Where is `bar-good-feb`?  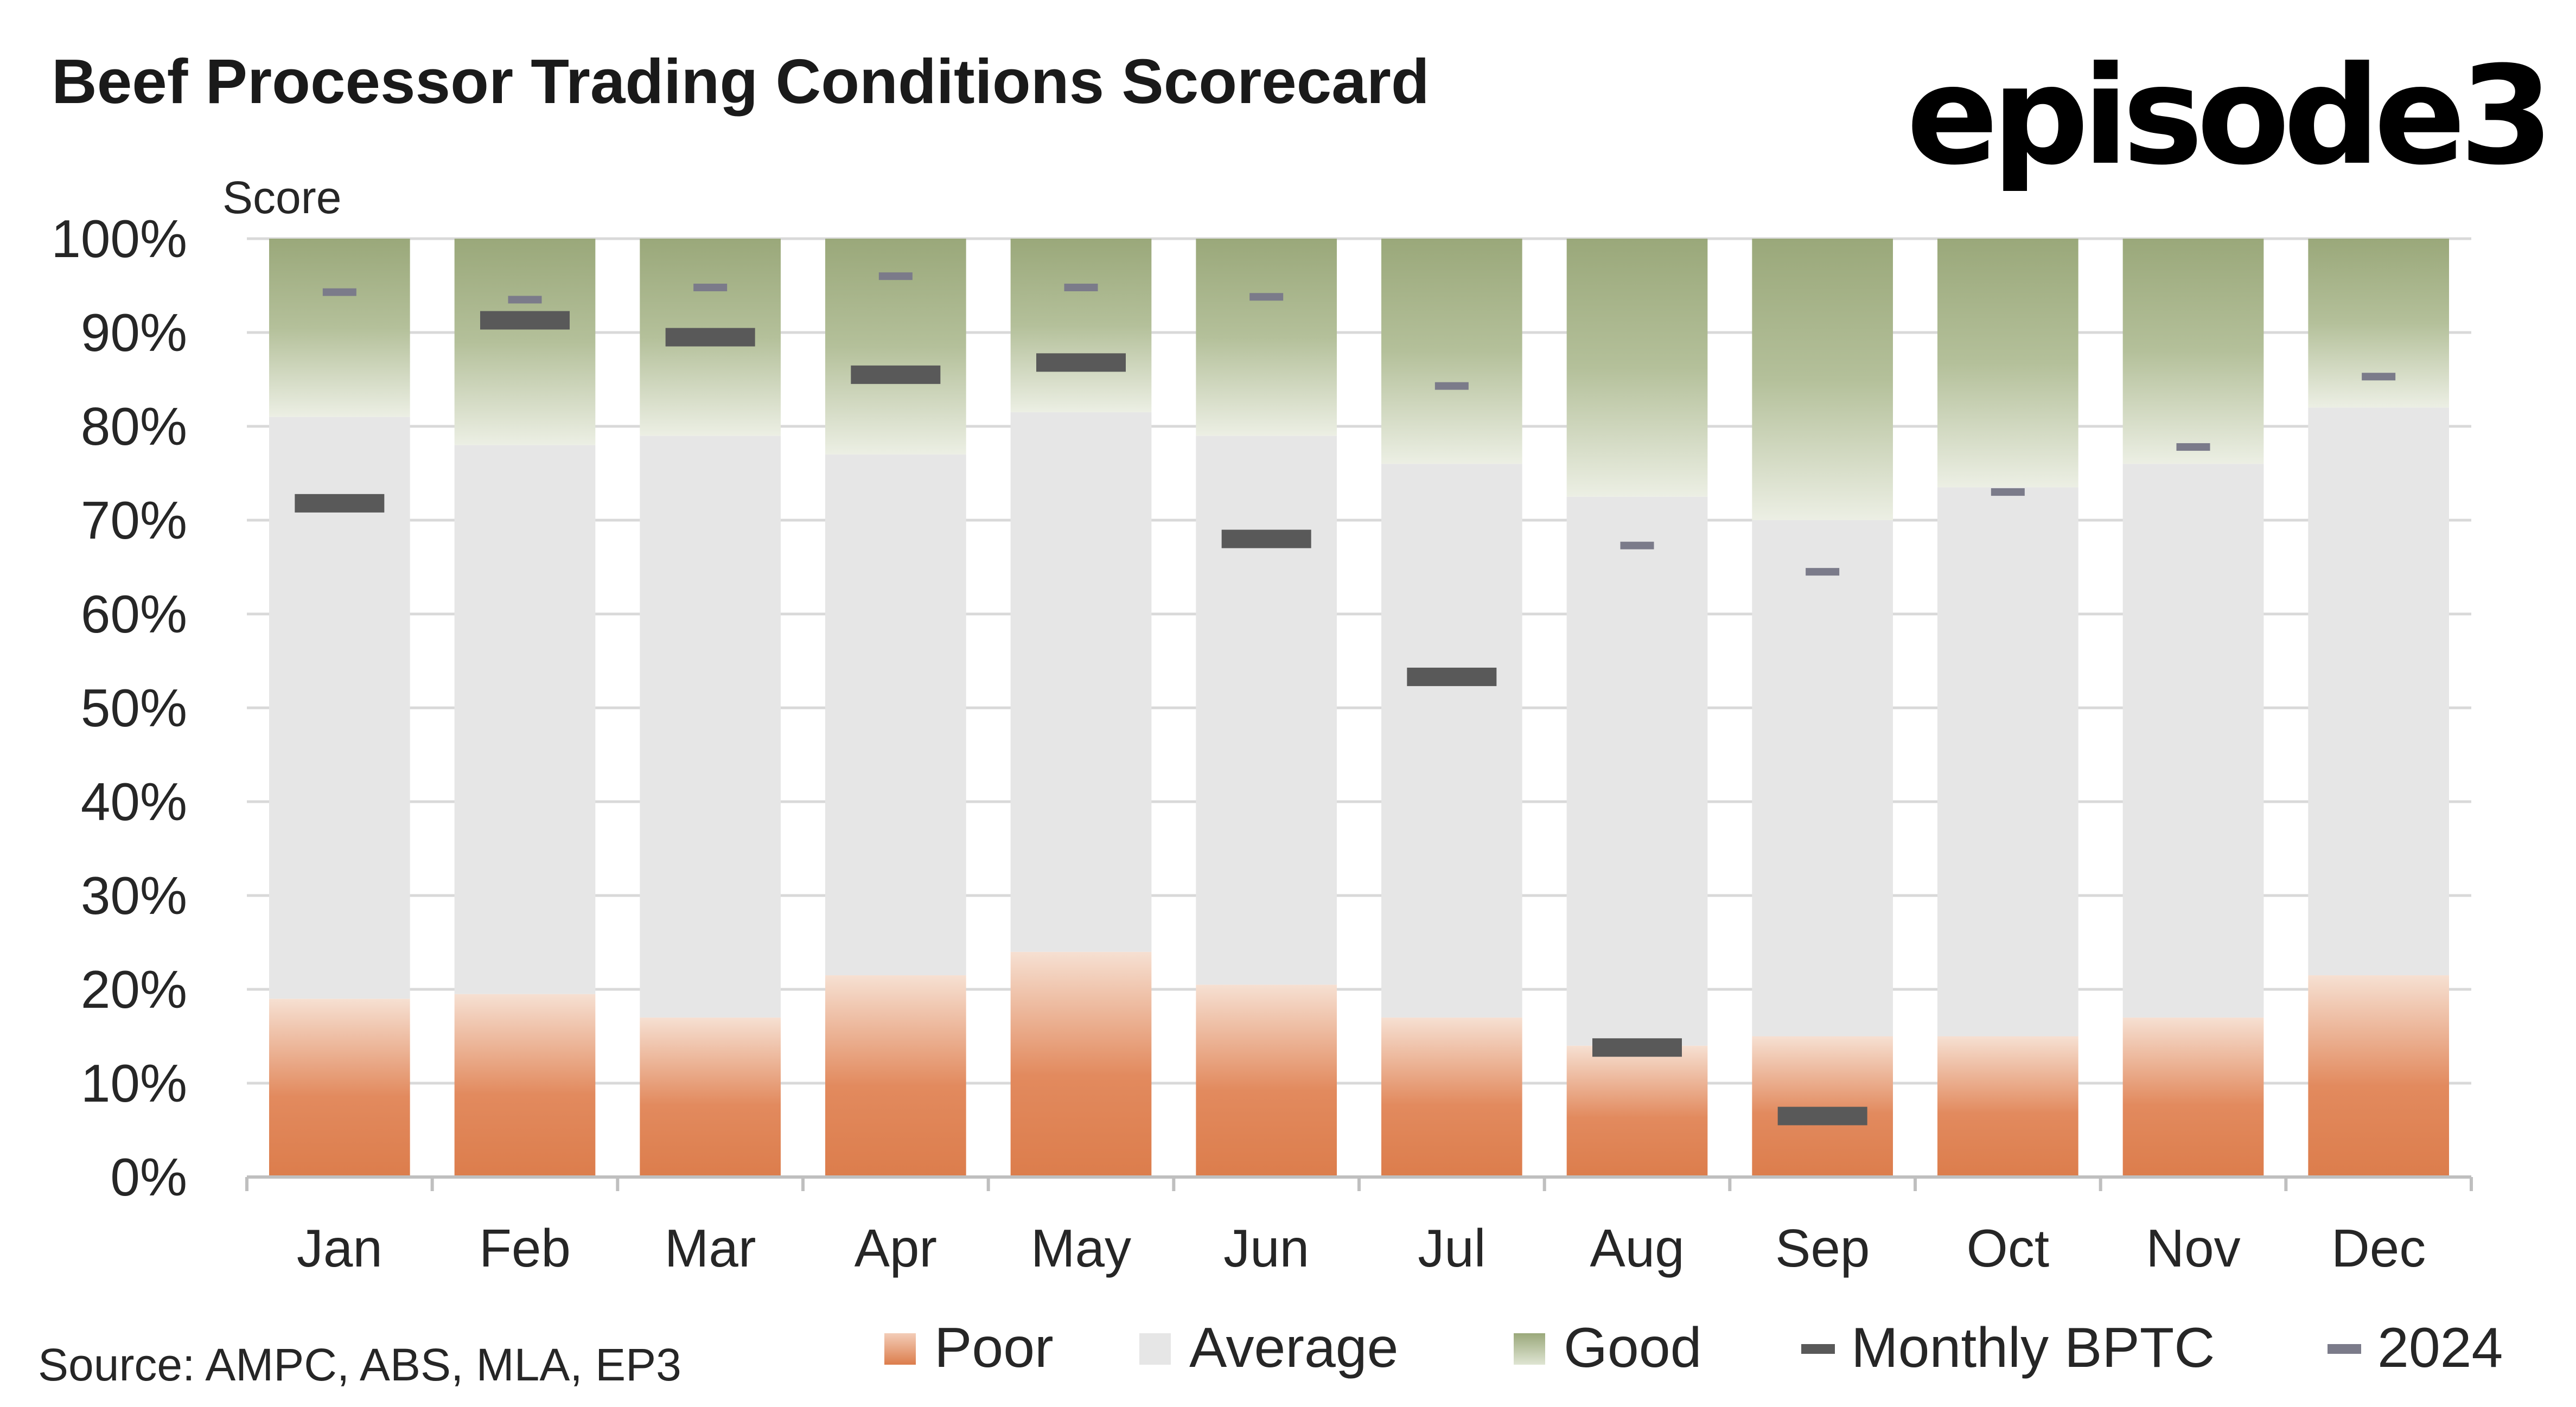
bar-good-feb is located at coordinates (525, 342).